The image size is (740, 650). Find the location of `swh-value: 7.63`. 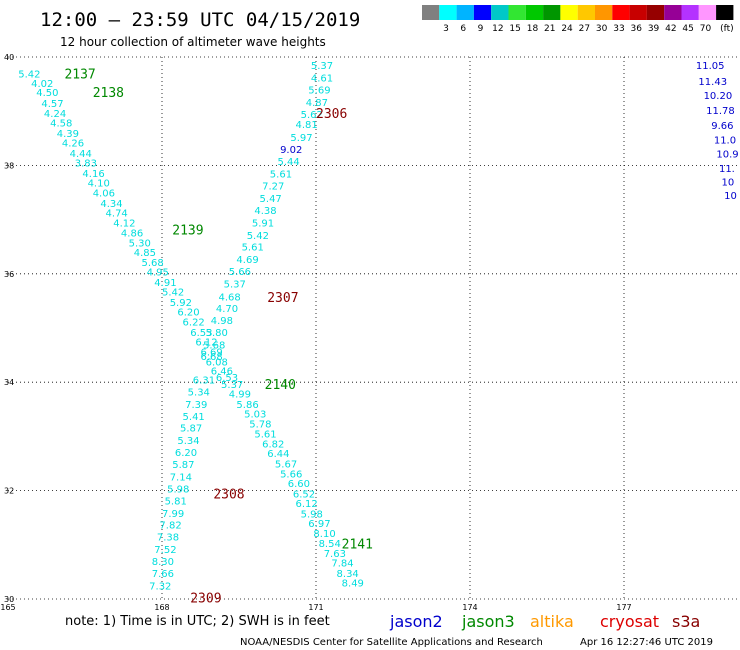

swh-value: 7.63 is located at coordinates (335, 554).